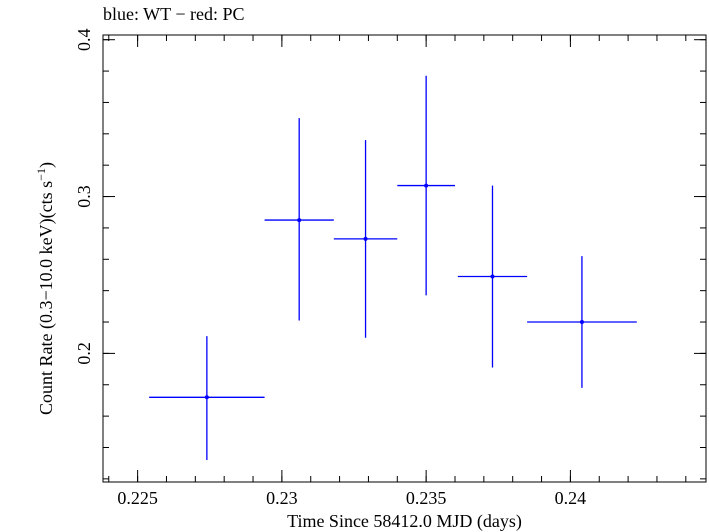 This screenshot has height=532, width=709. What do you see at coordinates (571, 498) in the screenshot?
I see `x-tick-label: 0.24` at bounding box center [571, 498].